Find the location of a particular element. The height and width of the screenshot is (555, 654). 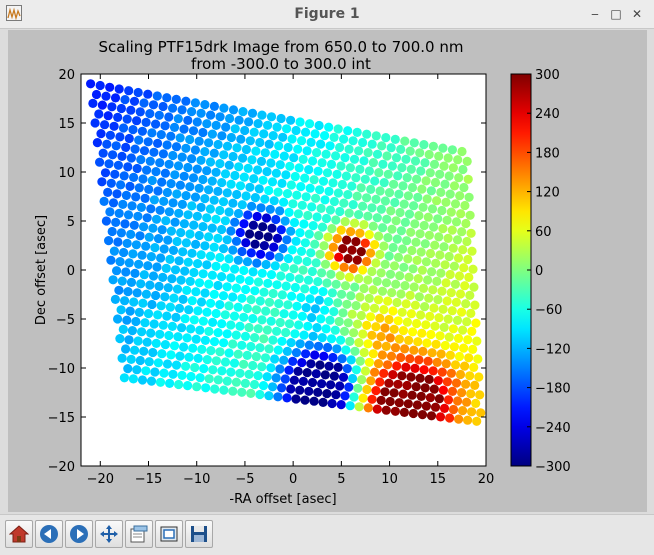

navigation-toolbar is located at coordinates (327, 534).